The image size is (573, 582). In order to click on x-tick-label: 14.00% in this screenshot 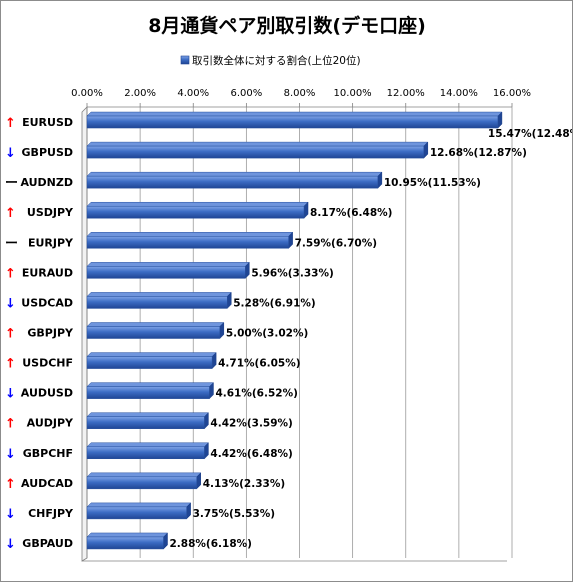, I will do `click(459, 93)`.